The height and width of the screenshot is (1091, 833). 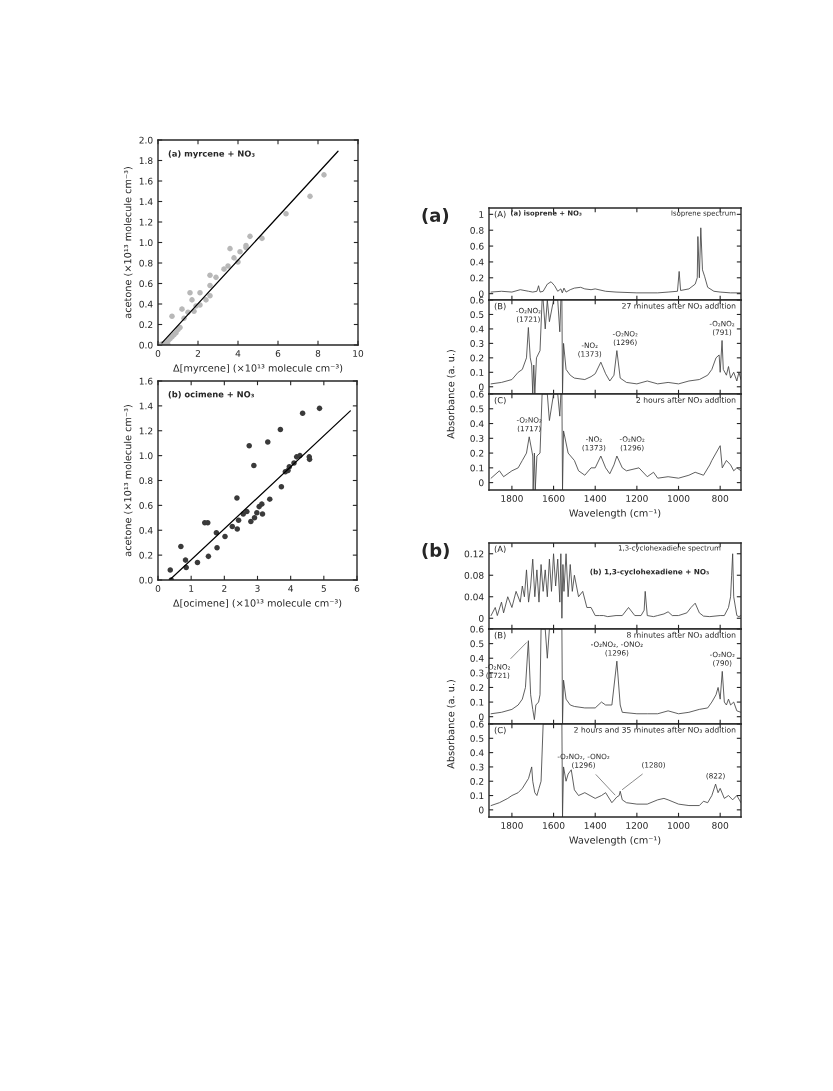 What do you see at coordinates (146, 140) in the screenshot?
I see `y-tick-label: 2.0` at bounding box center [146, 140].